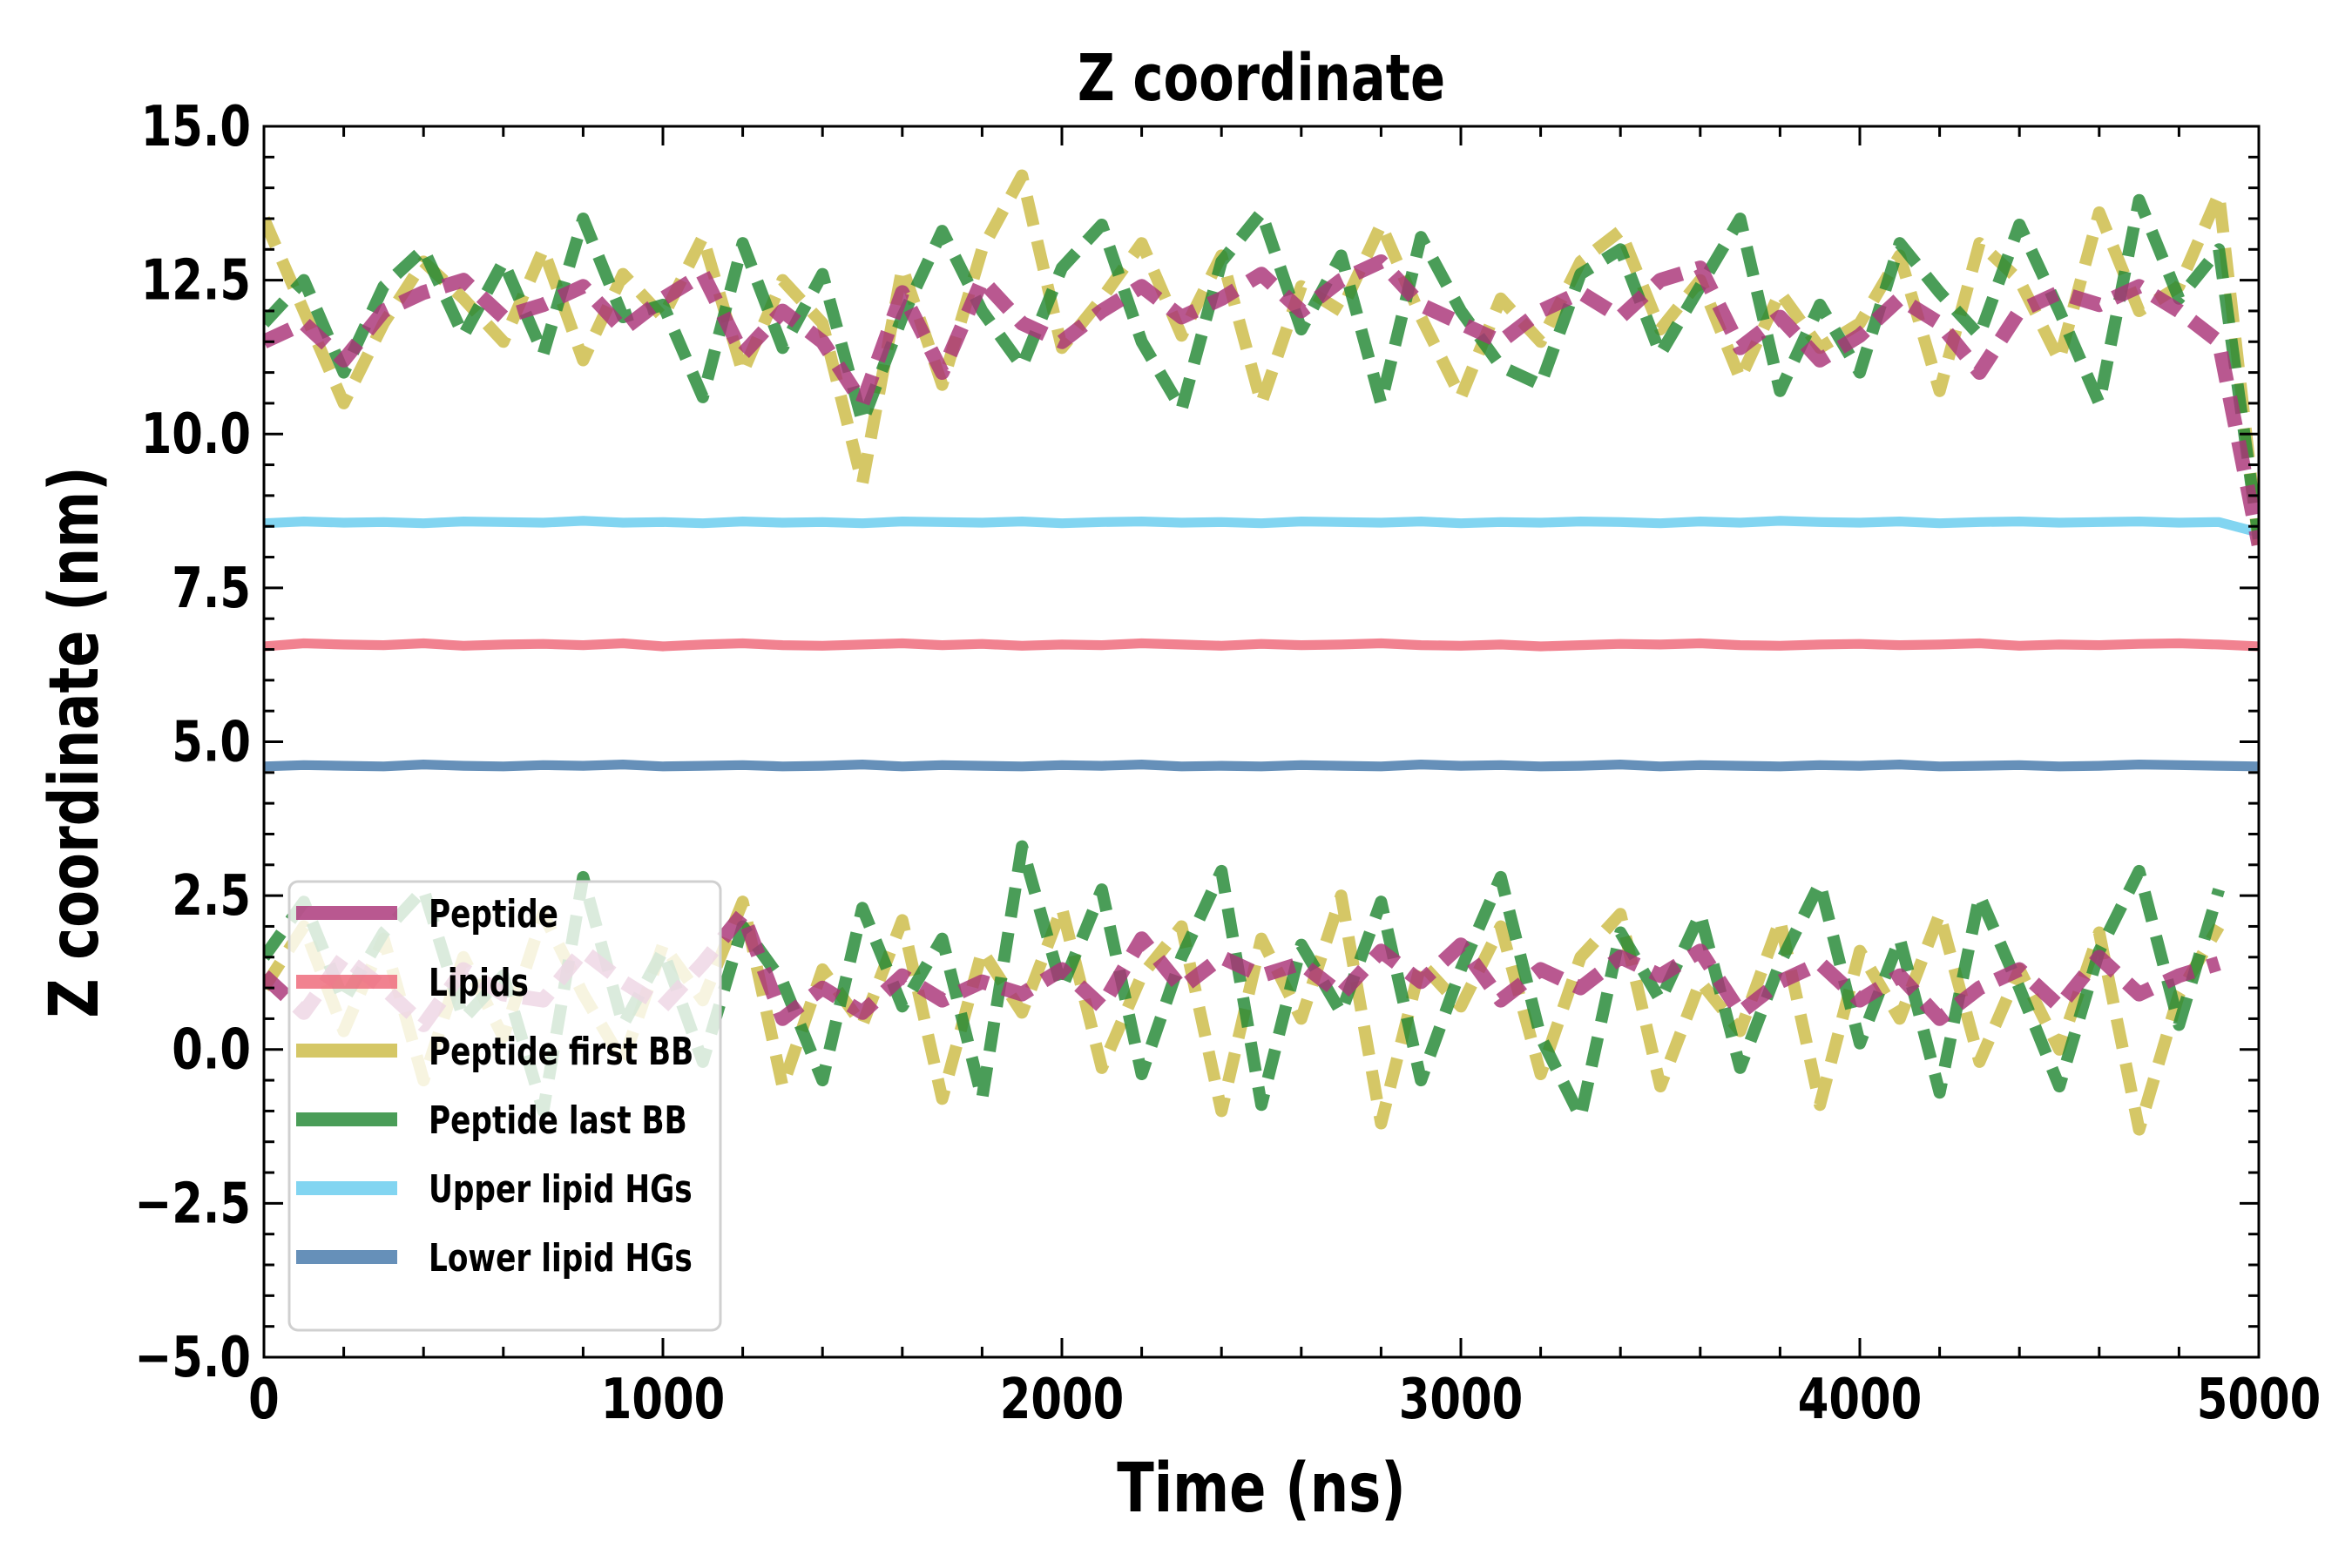 The height and width of the screenshot is (1568, 2352). Describe the element at coordinates (1461, 1398) in the screenshot. I see `x-tick-label: 3000` at that location.